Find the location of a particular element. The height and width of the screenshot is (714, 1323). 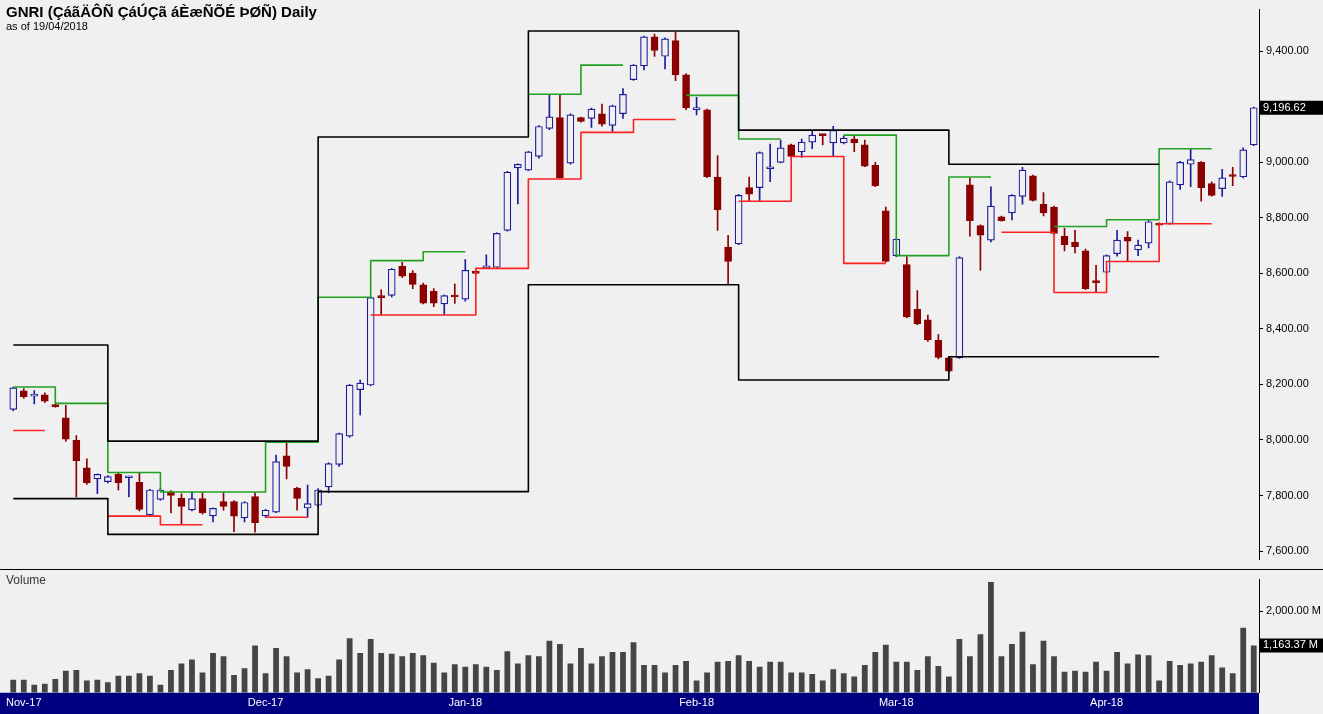

y-tick-label: 7,800.00 is located at coordinates (1287, 494).